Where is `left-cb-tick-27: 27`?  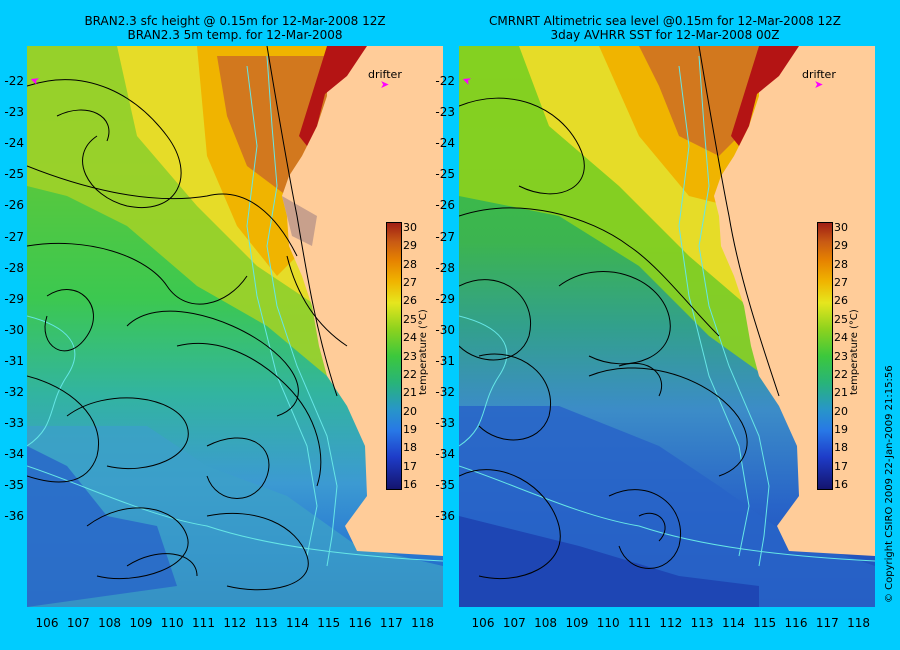 left-cb-tick-27: 27 is located at coordinates (410, 283).